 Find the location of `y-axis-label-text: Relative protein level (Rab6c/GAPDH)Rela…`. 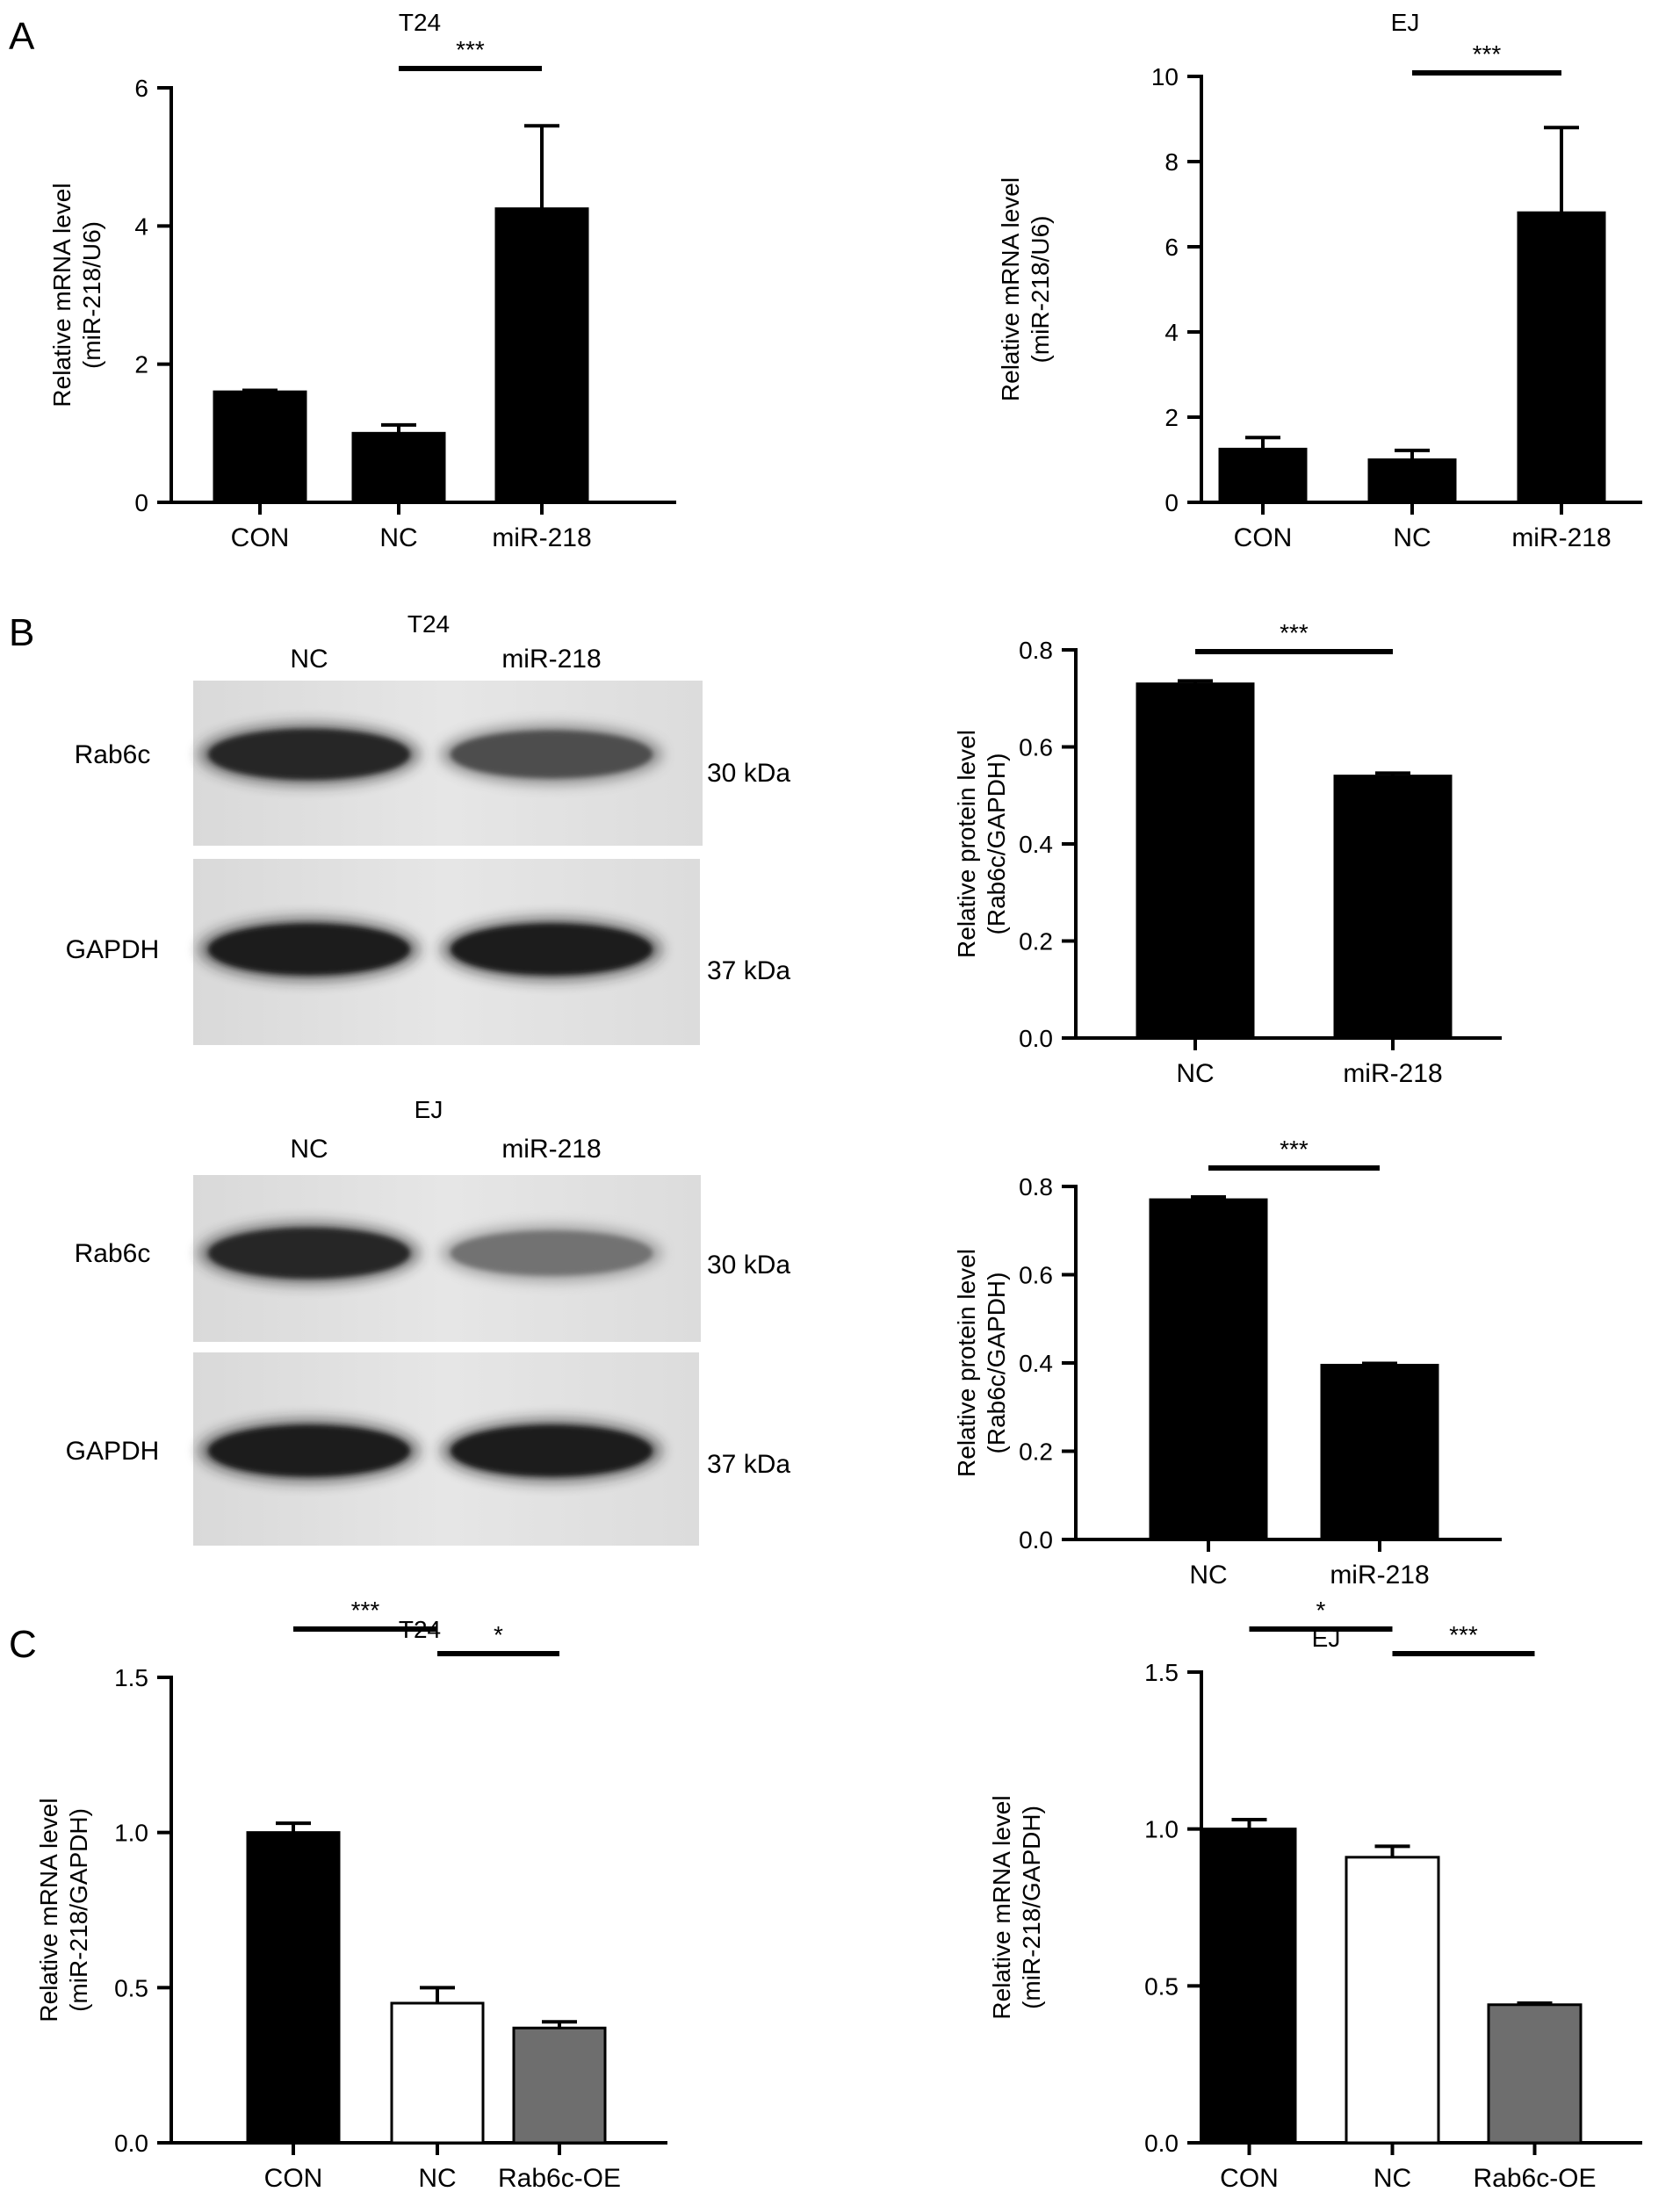

y-axis-label-text: Relative protein level (Rab6c/GAPDH)Rela… is located at coordinates (981, 844).